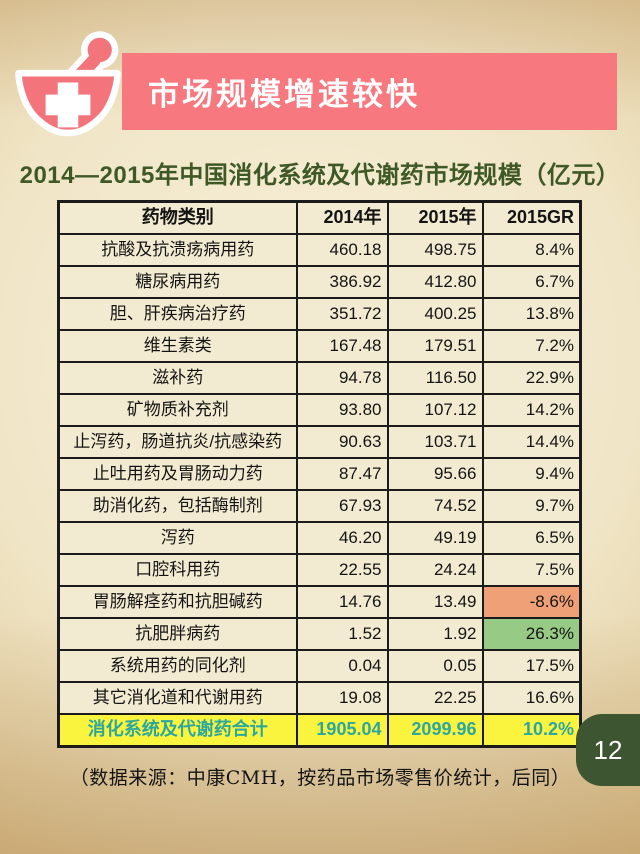  What do you see at coordinates (531, 314) in the screenshot?
I see `value-cell: 13.8%` at bounding box center [531, 314].